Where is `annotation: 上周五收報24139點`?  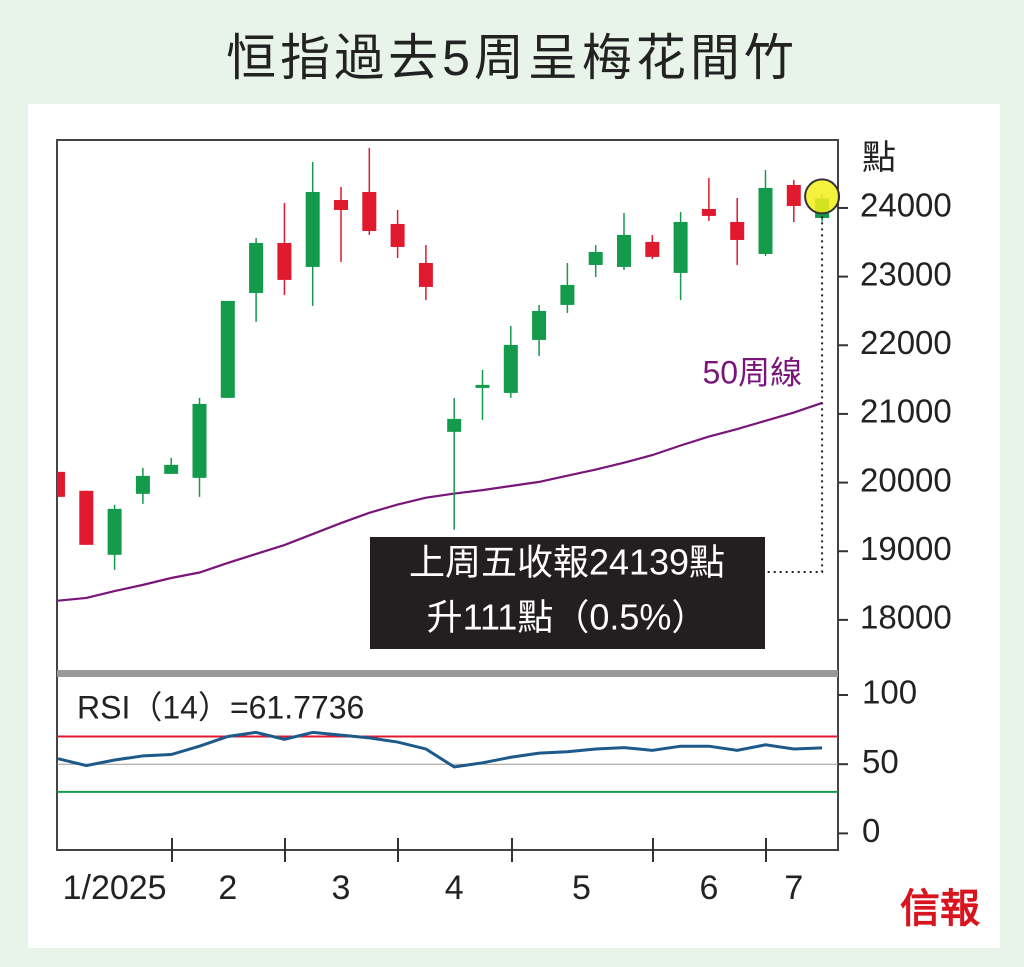 annotation: 上周五收報24139點 is located at coordinates (567, 562).